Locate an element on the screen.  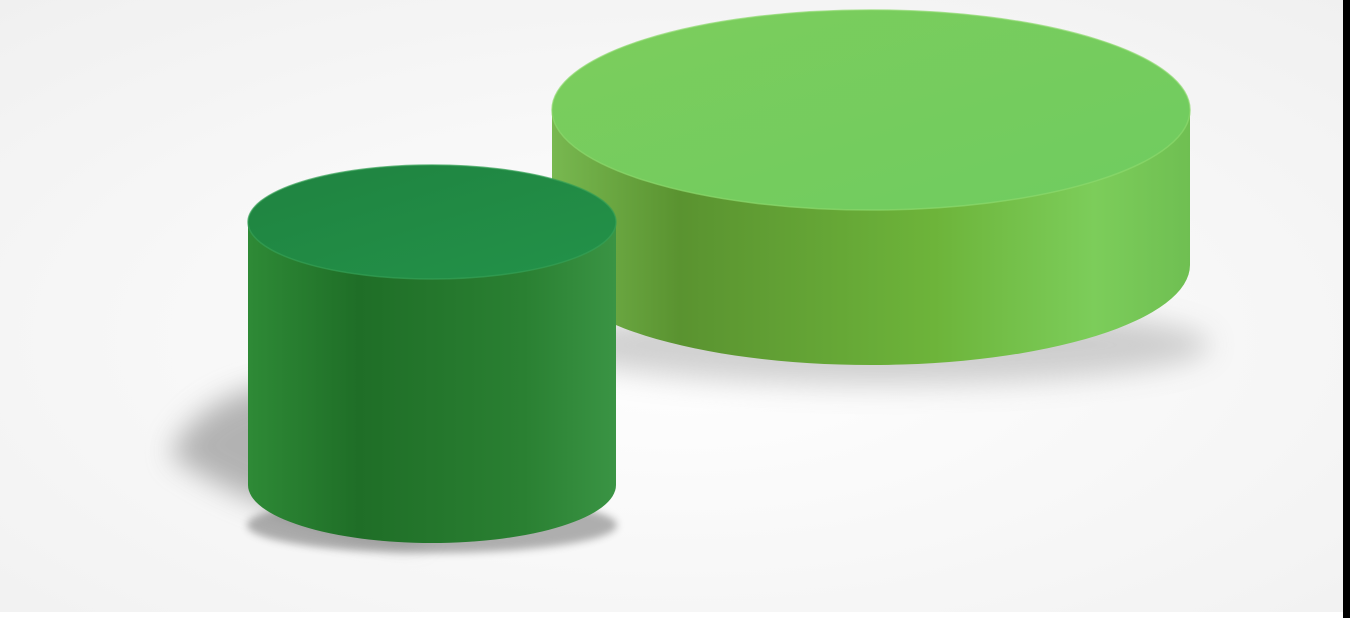
small-cylinder-side is located at coordinates (432, 382).